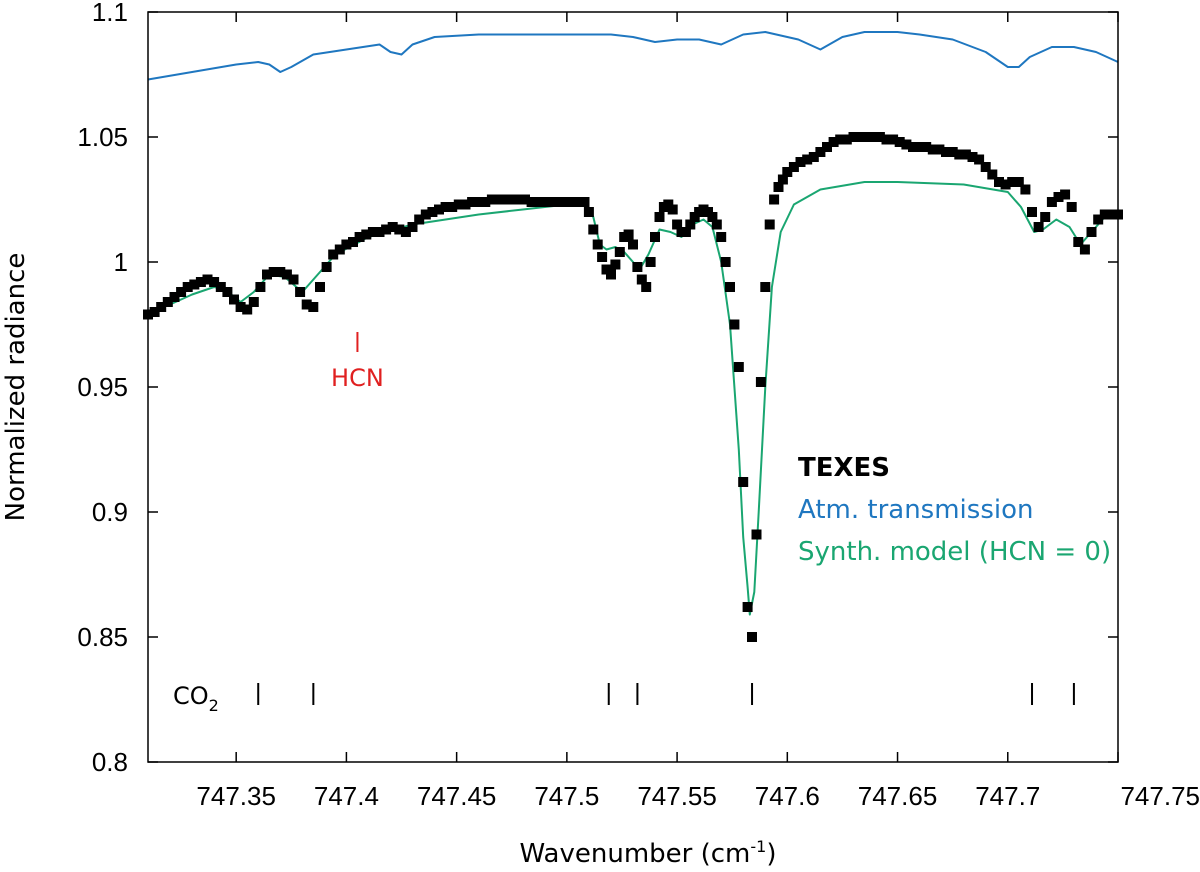 Image resolution: width=1200 pixels, height=872 pixels. I want to click on x-tick-label: 747.35, so click(236, 796).